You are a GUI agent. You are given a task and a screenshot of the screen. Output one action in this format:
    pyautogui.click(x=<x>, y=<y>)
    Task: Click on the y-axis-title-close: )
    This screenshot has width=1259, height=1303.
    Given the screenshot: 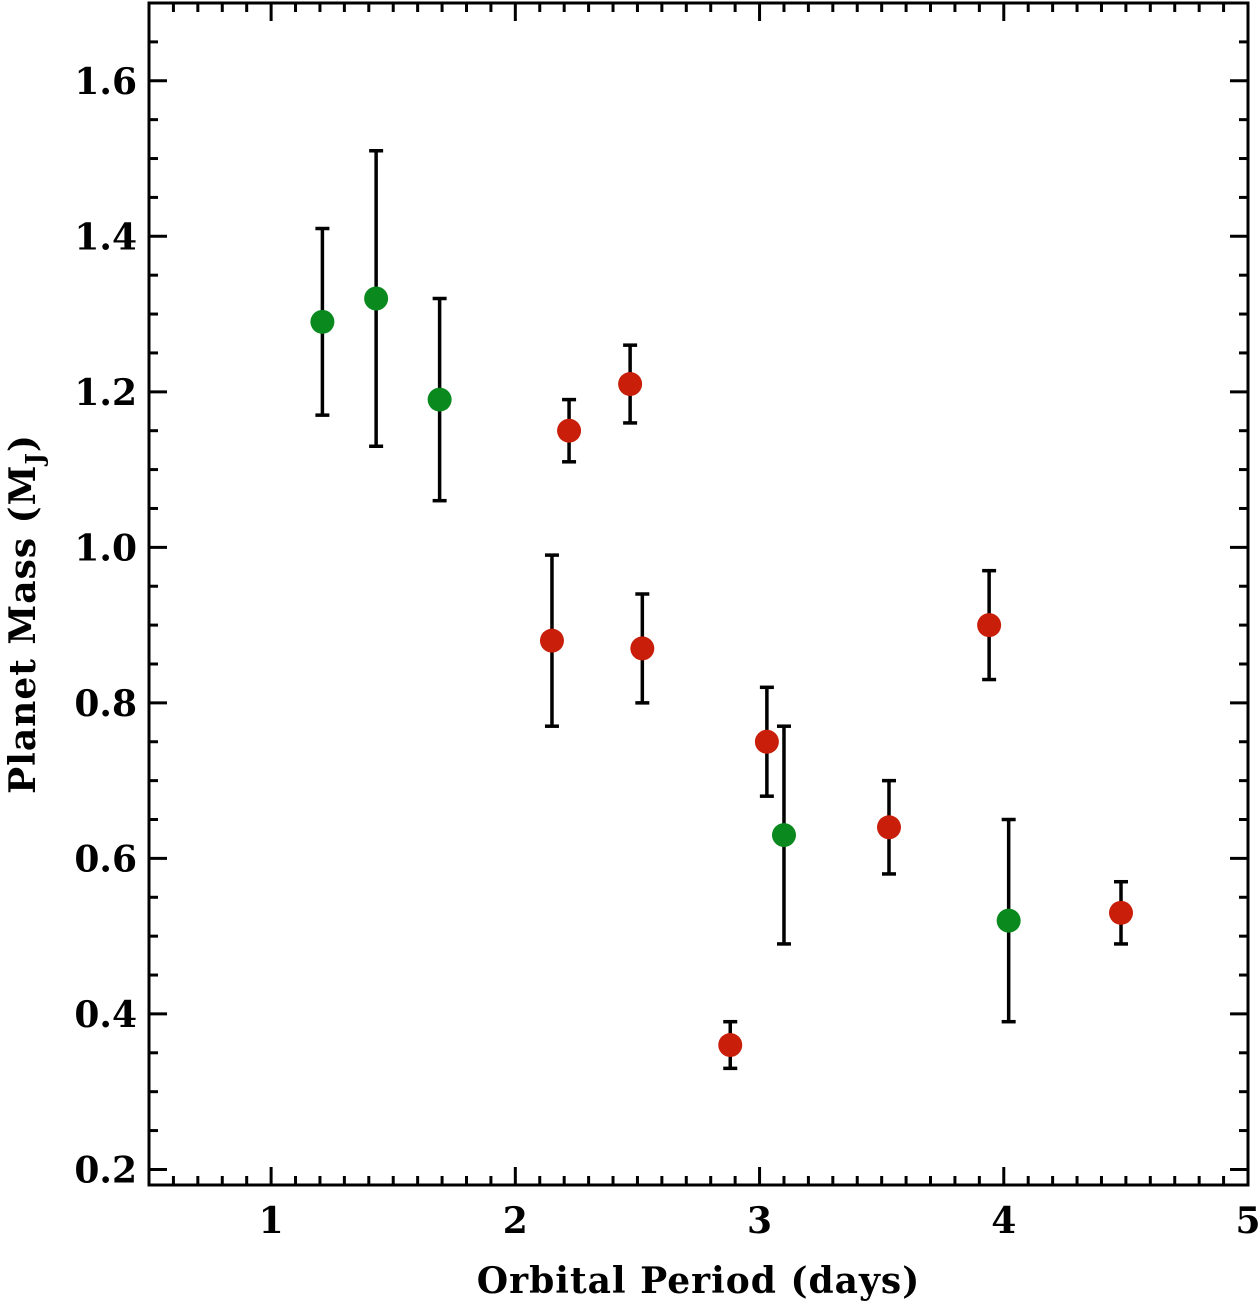 What is the action you would take?
    pyautogui.click(x=23, y=443)
    